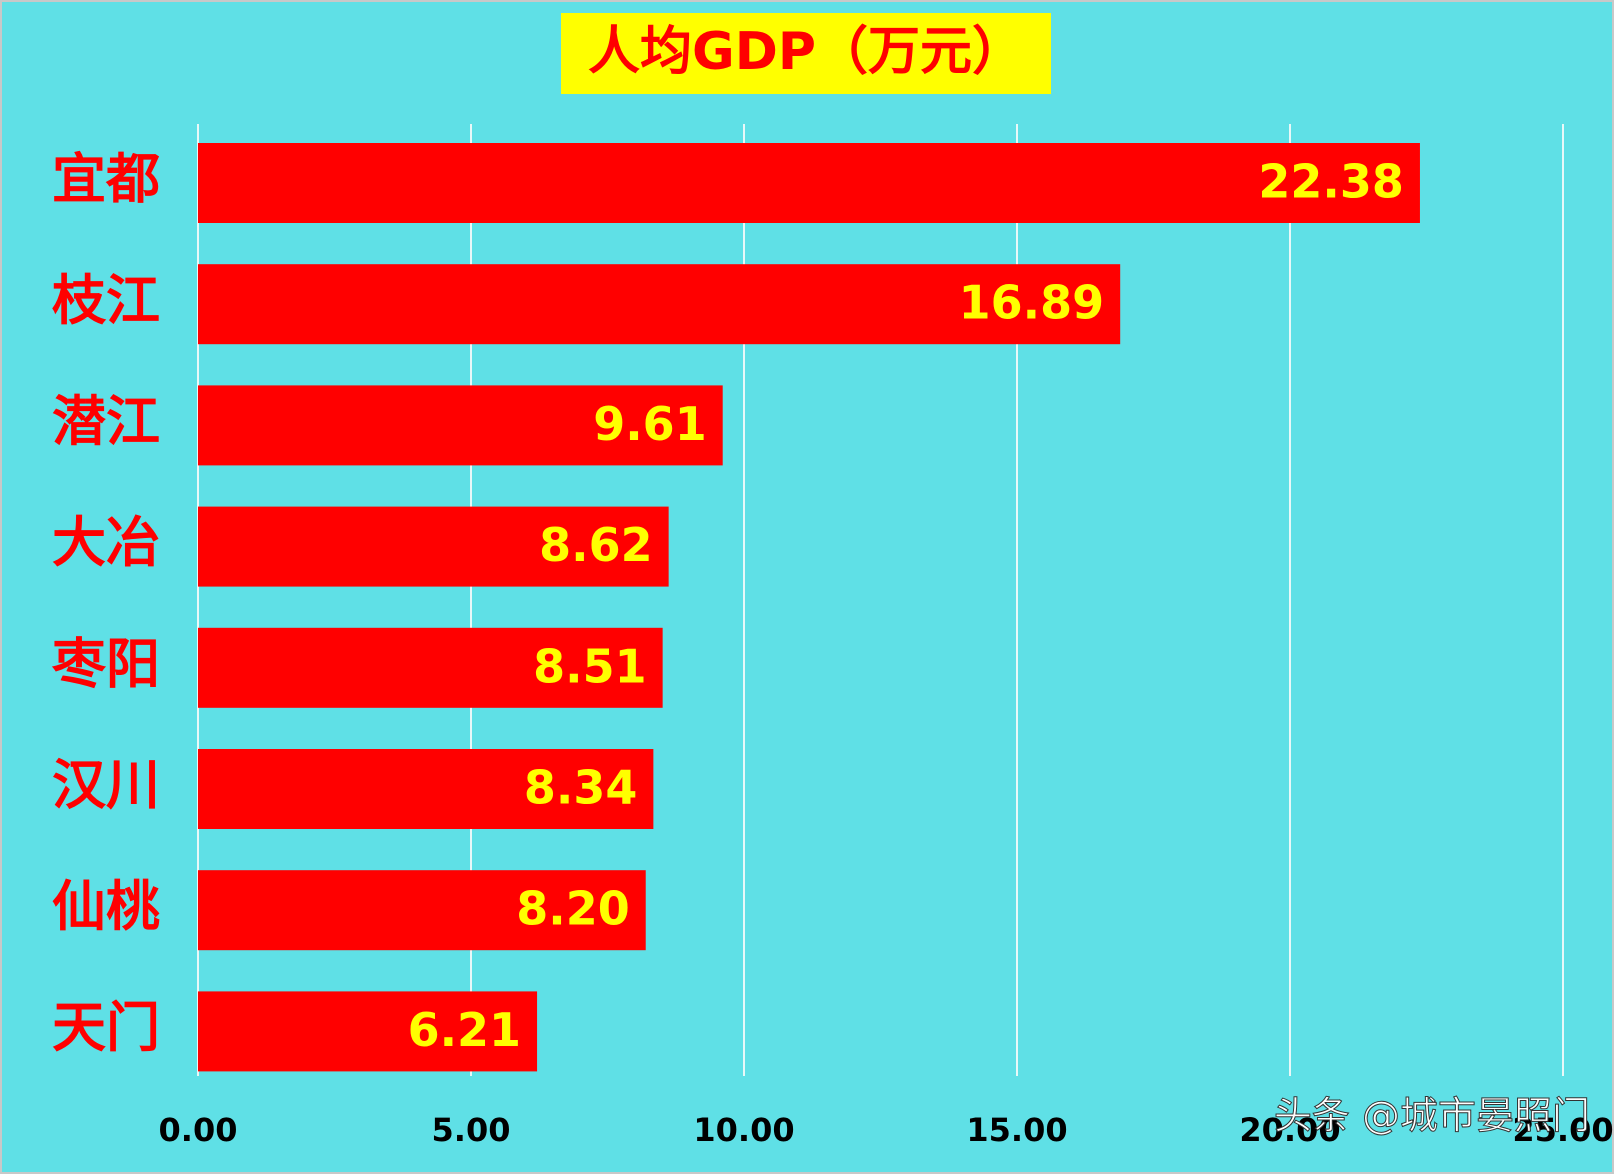 This screenshot has width=1614, height=1174. What do you see at coordinates (1331, 182) in the screenshot?
I see `value-label: 22.38` at bounding box center [1331, 182].